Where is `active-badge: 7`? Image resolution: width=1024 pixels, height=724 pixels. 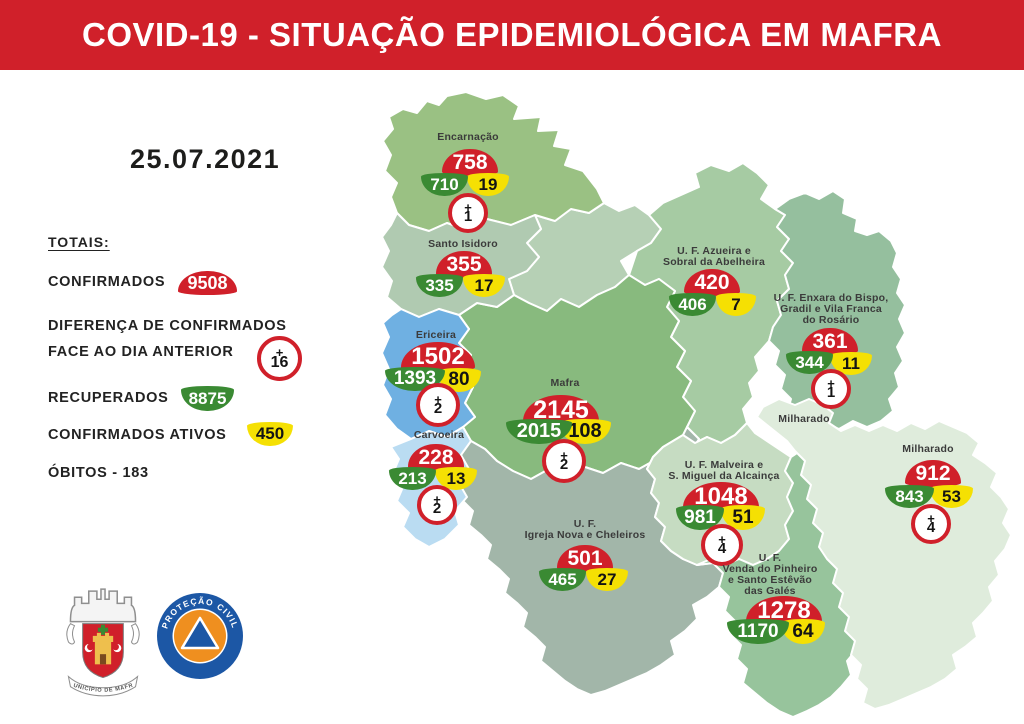 active-badge: 7 is located at coordinates (736, 304).